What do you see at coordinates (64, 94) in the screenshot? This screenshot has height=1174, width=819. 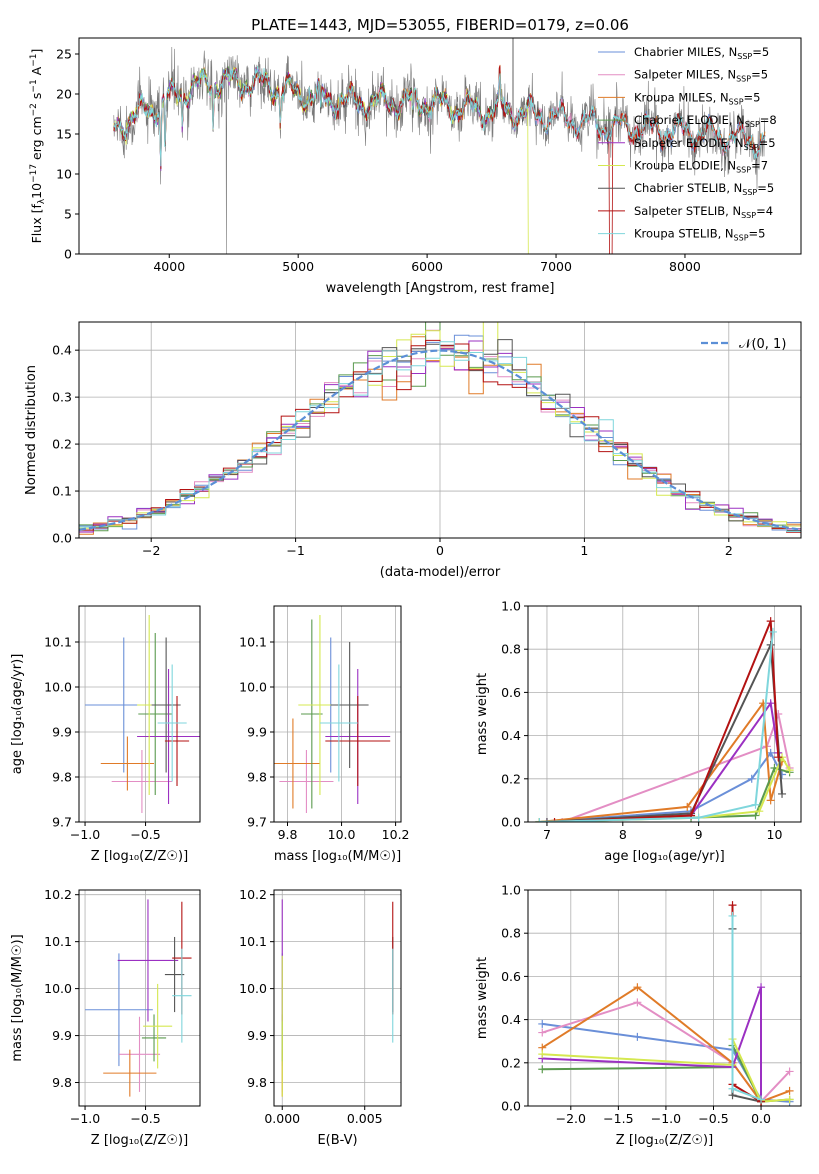 I see `y-tick-label: 20` at bounding box center [64, 94].